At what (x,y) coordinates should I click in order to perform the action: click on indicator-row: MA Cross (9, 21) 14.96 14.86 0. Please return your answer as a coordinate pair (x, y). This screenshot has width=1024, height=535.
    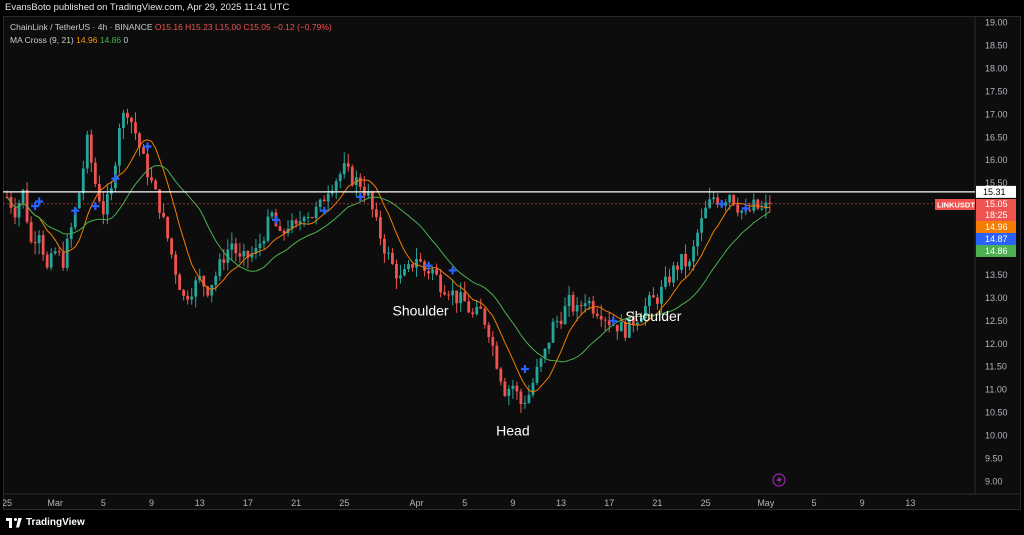
    Looking at the image, I should click on (171, 40).